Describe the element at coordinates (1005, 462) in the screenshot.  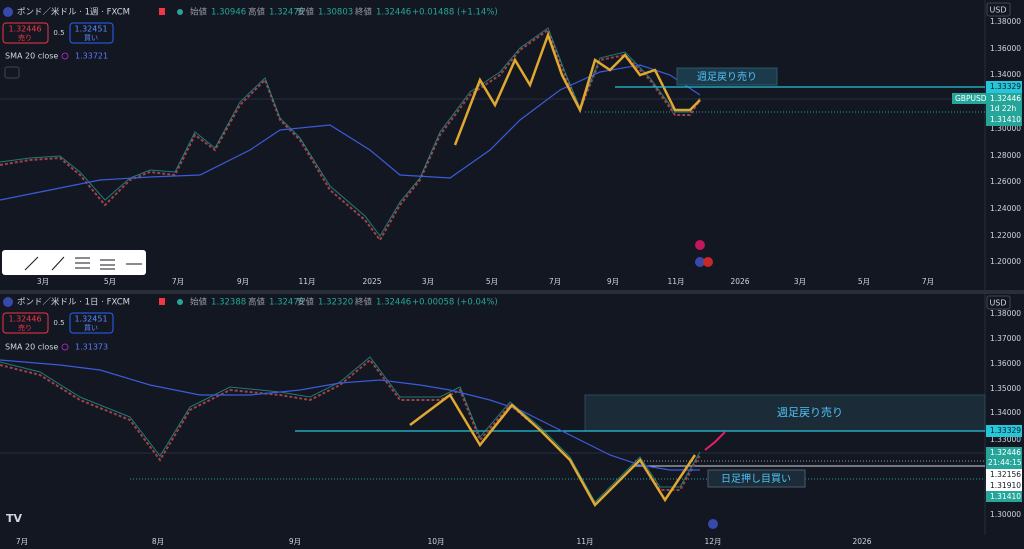
I see `countdown: 21:44:15` at that location.